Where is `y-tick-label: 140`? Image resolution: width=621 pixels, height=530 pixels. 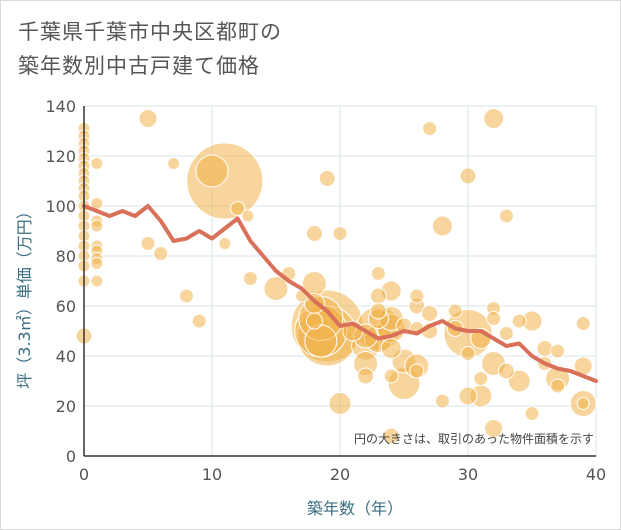
y-tick-label: 140 is located at coordinates (60, 106).